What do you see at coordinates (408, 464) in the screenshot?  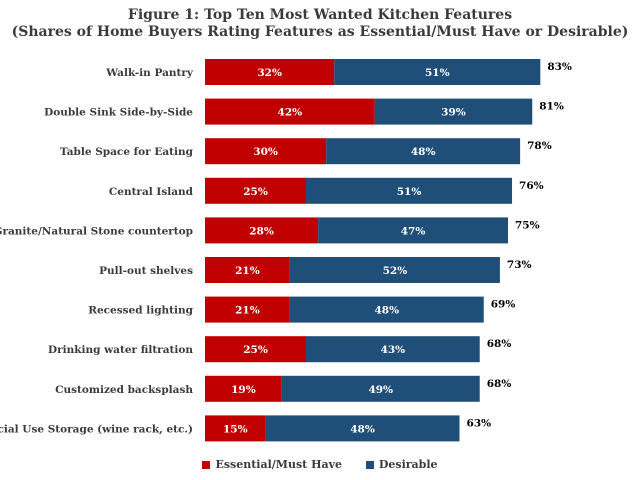 I see `legend-label-desirable: Desirable` at bounding box center [408, 464].